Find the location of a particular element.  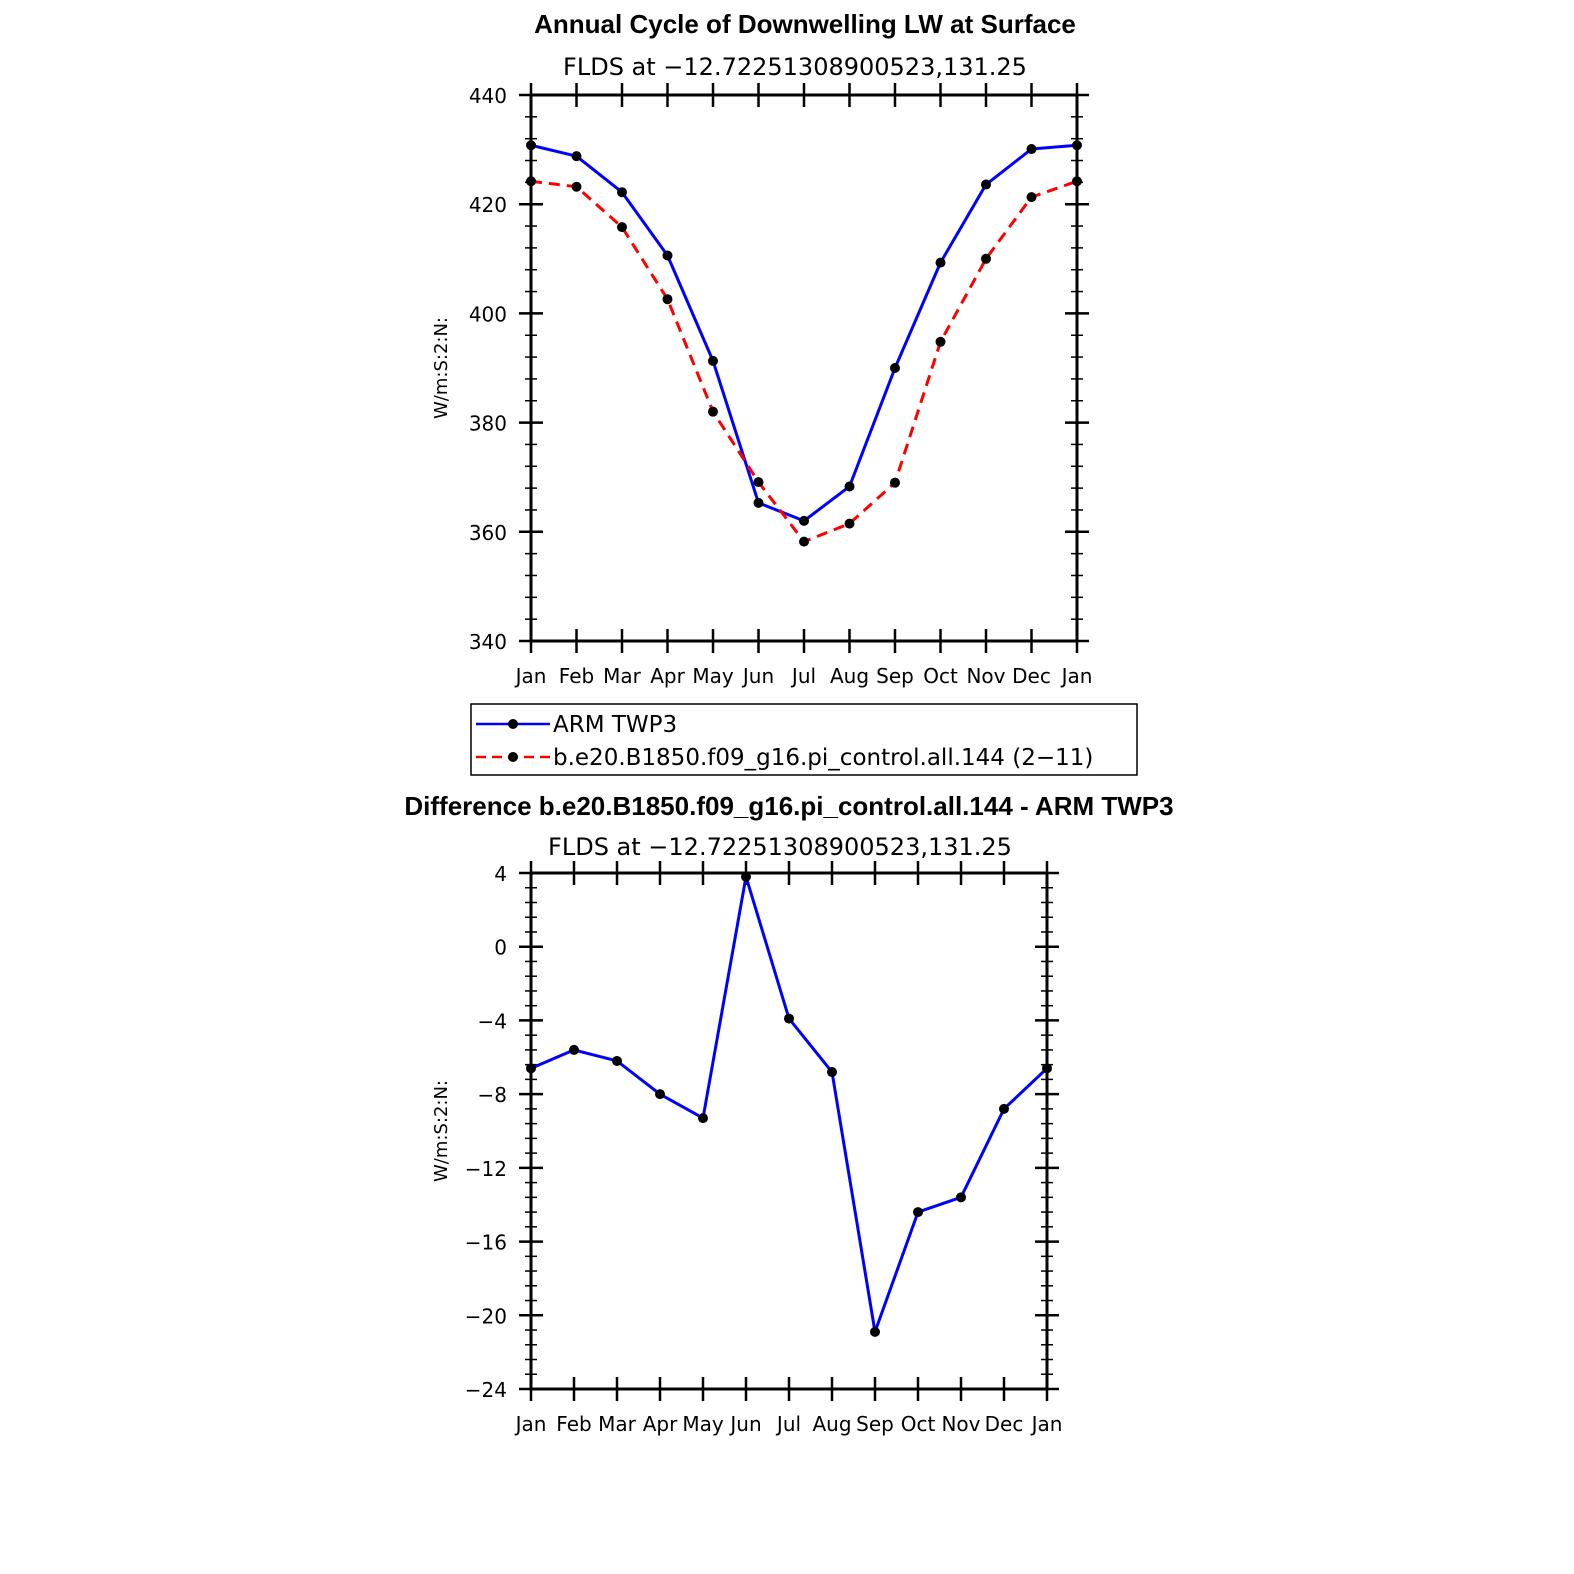

y-tick-label: 400 is located at coordinates (488, 314).